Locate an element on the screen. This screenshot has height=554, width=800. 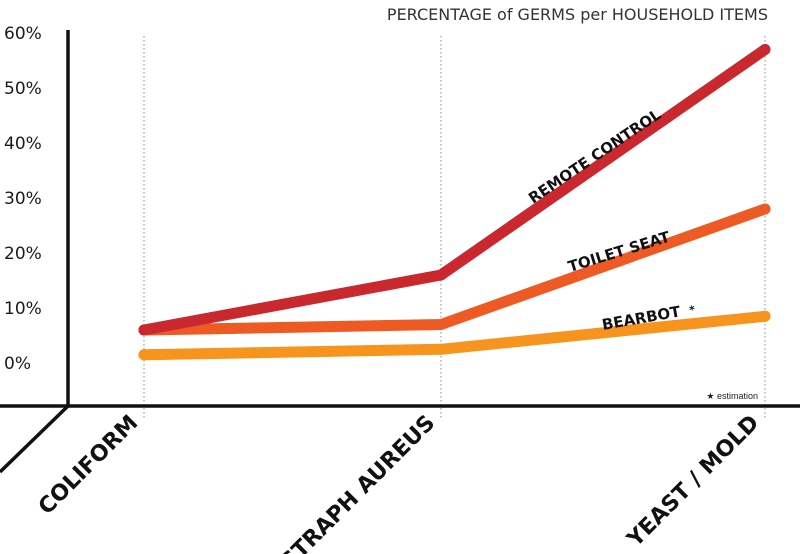
x-tick-label: STRAPH AUREUS is located at coordinates (358, 482).